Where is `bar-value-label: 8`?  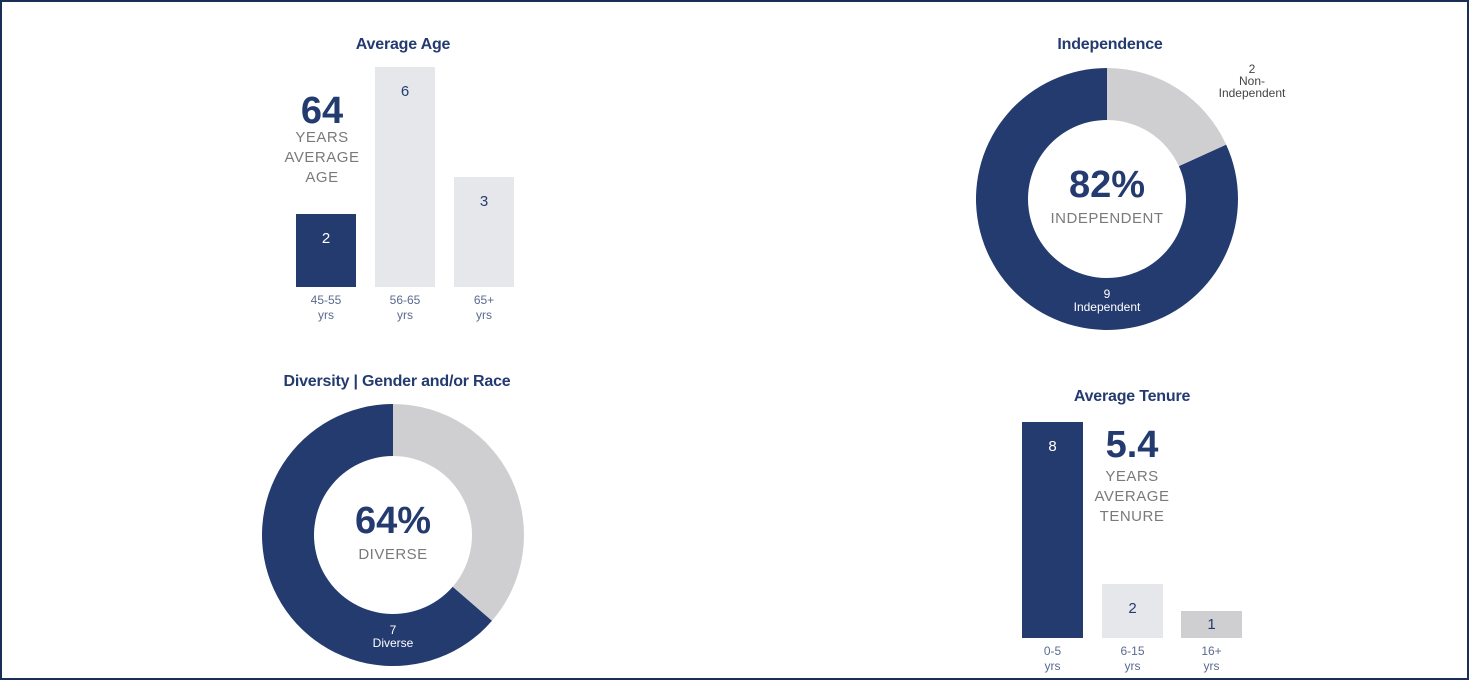
bar-value-label: 8 is located at coordinates (1052, 446).